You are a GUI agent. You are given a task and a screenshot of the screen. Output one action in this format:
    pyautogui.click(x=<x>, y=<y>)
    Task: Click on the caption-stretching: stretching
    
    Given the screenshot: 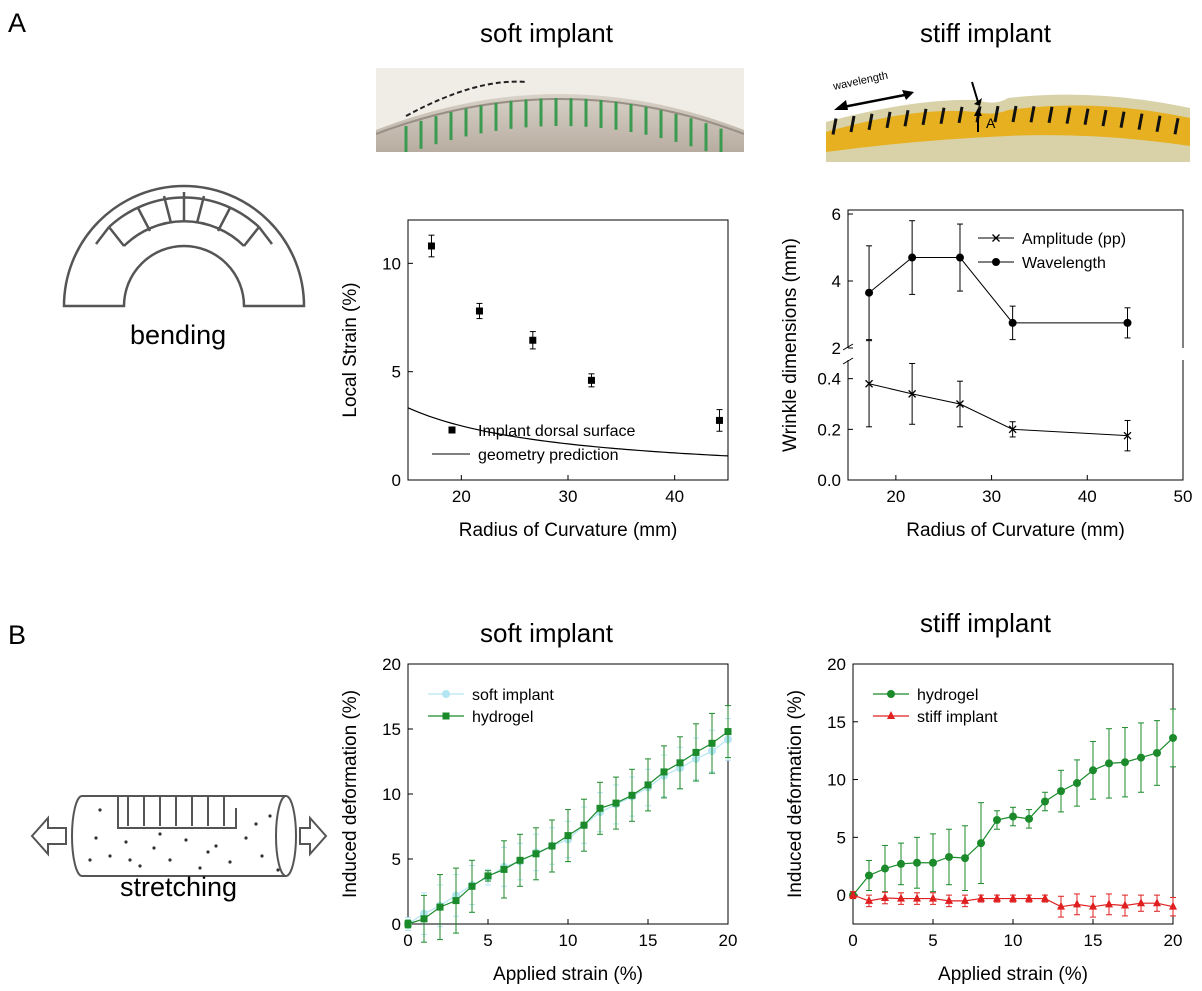 What is the action you would take?
    pyautogui.click(x=179, y=887)
    